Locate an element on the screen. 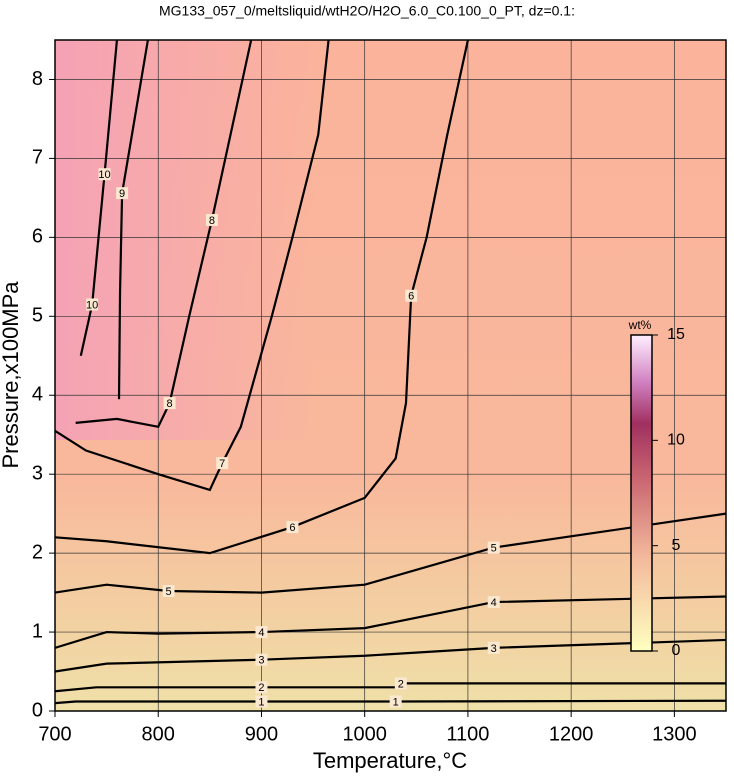  x-tick-label: 800 is located at coordinates (158, 734).